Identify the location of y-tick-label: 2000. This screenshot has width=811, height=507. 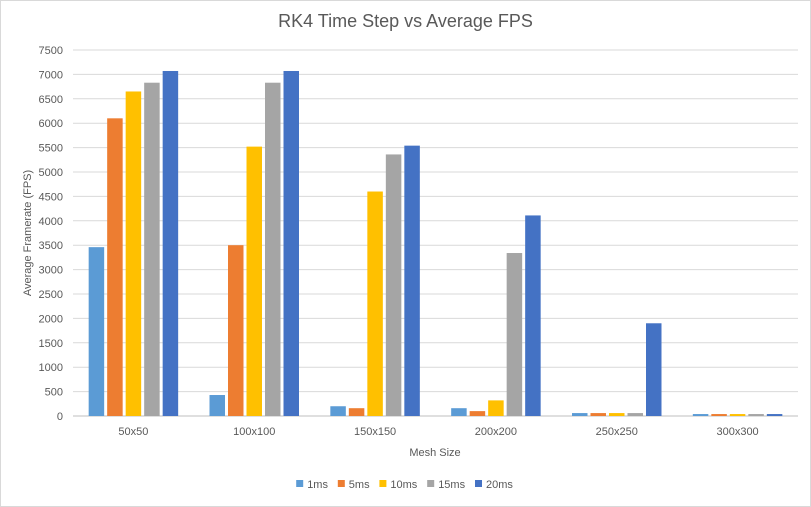
(51, 319).